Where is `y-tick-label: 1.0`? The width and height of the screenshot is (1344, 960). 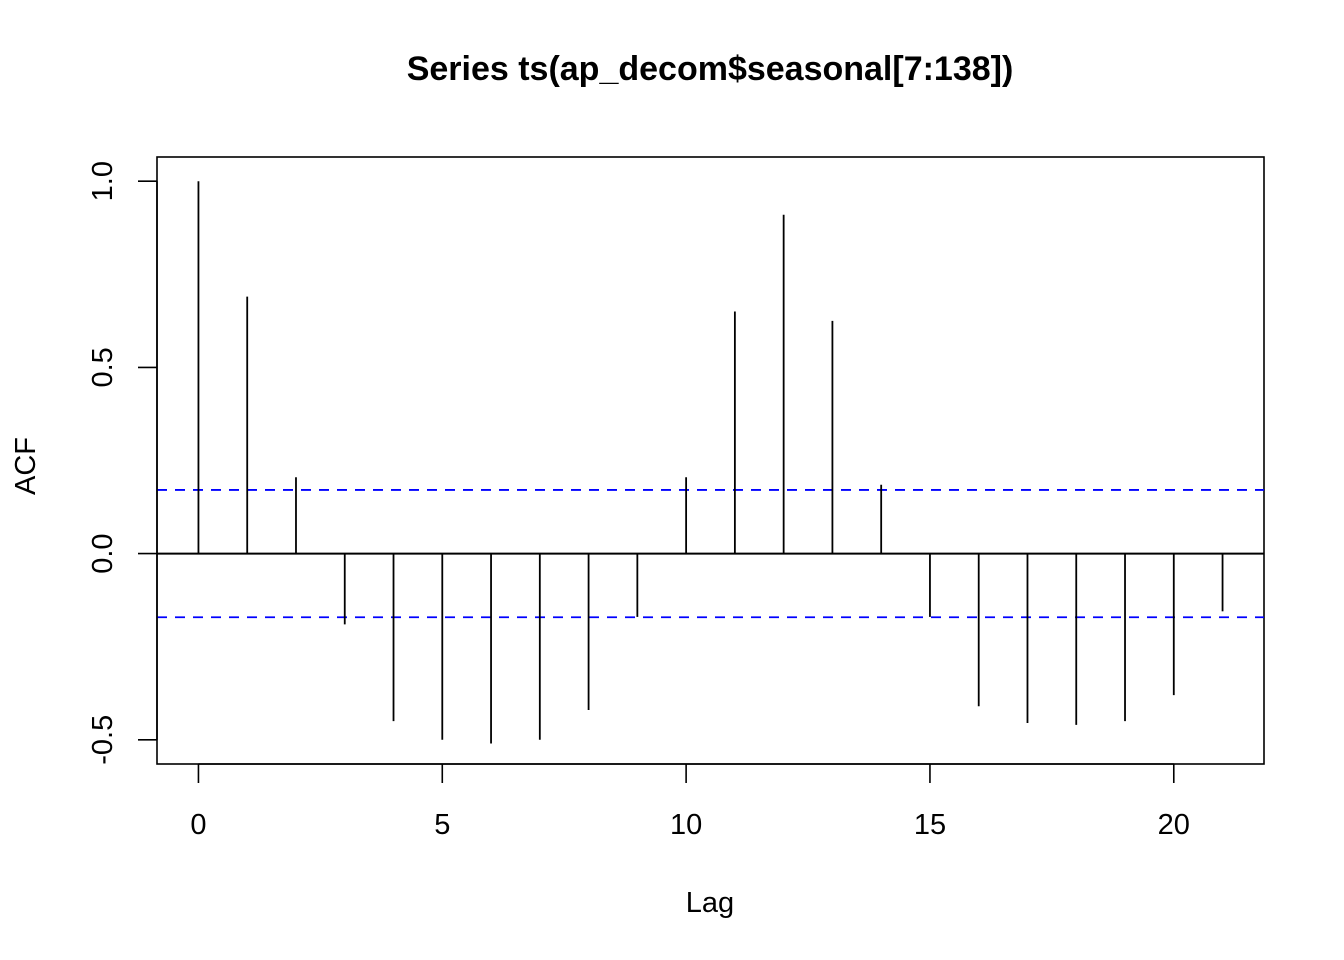
y-tick-label: 1.0 is located at coordinates (103, 181).